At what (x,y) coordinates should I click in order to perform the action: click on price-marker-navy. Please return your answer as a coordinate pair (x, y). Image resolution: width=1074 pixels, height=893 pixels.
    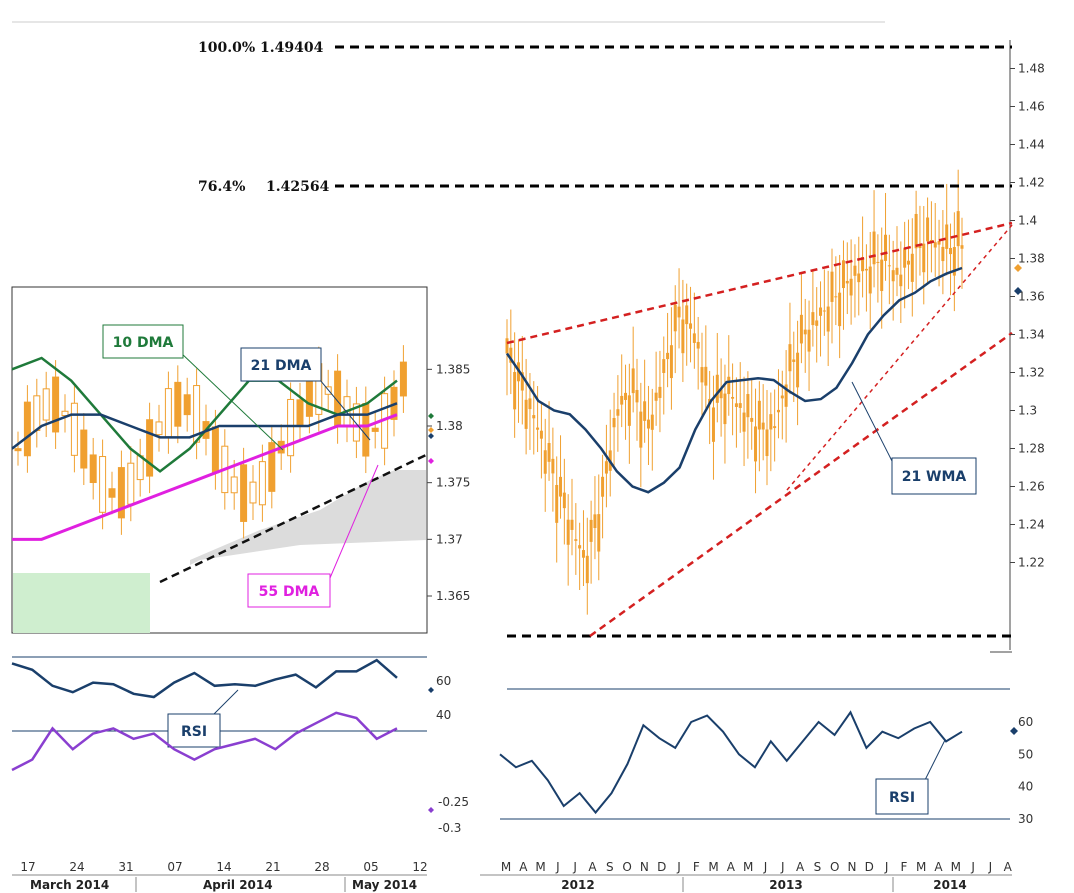
    Looking at the image, I should click on (1018, 291).